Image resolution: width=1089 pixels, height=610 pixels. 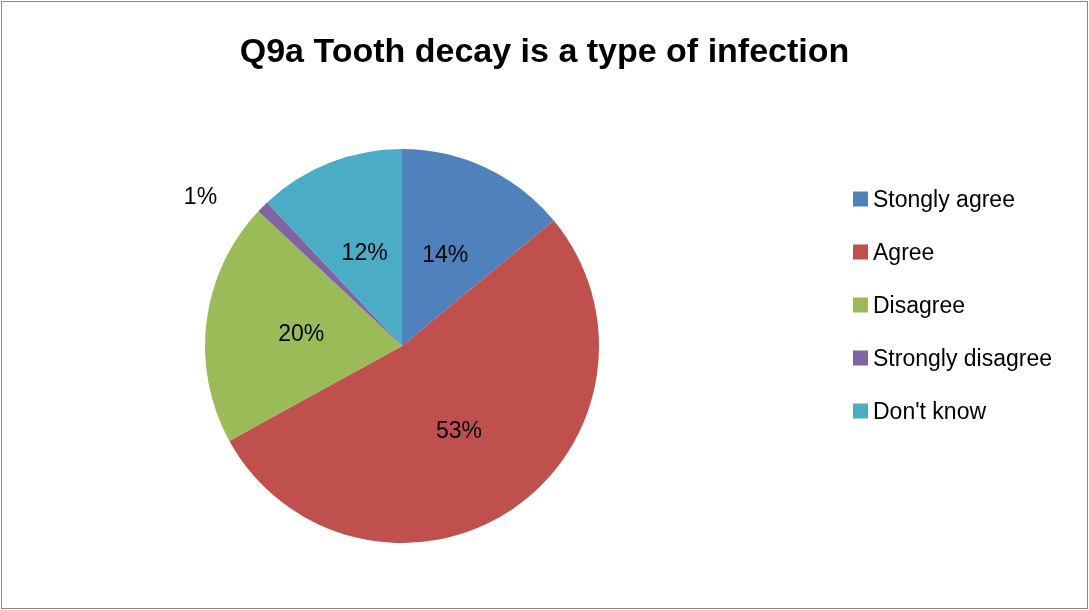 I want to click on legend-label: Agree, so click(x=904, y=252).